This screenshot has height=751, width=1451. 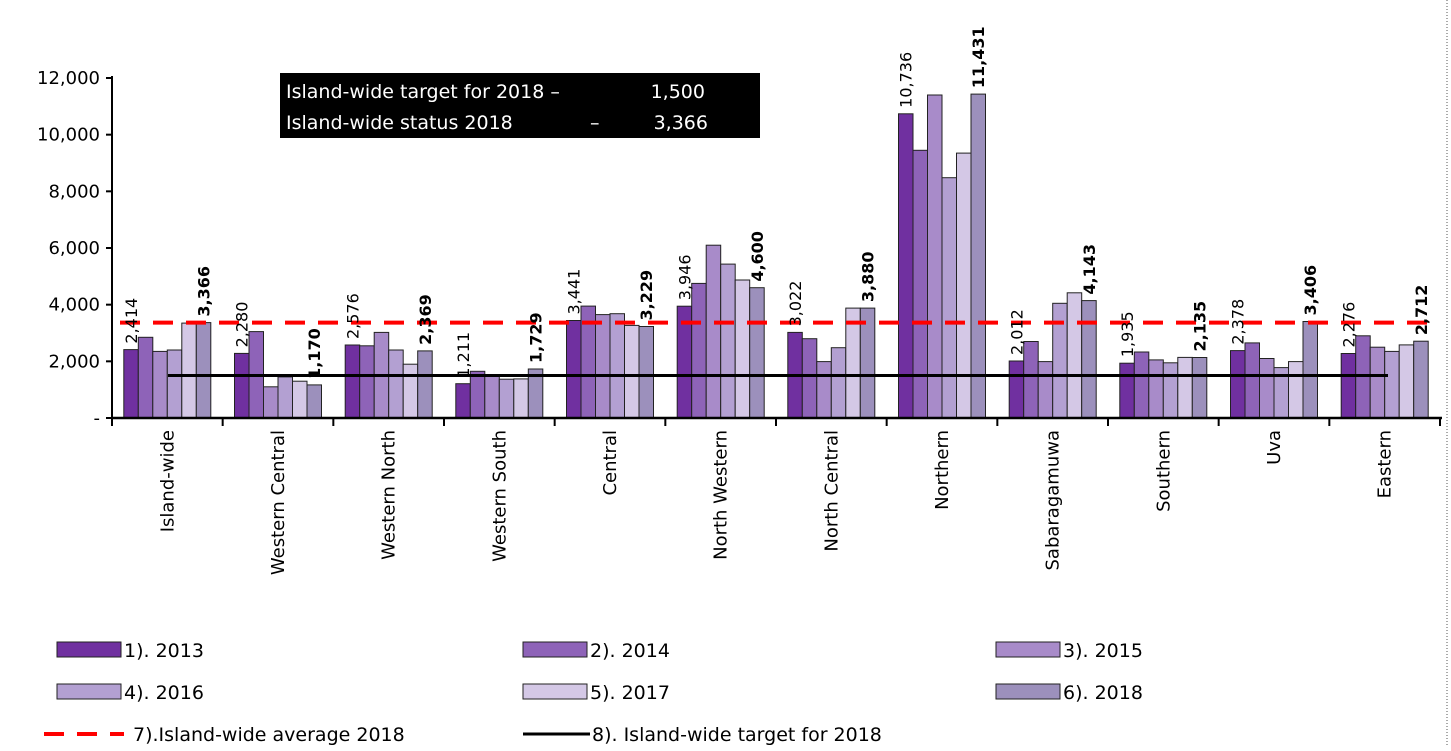 I want to click on category-label-10: Southern, so click(x=1163, y=471).